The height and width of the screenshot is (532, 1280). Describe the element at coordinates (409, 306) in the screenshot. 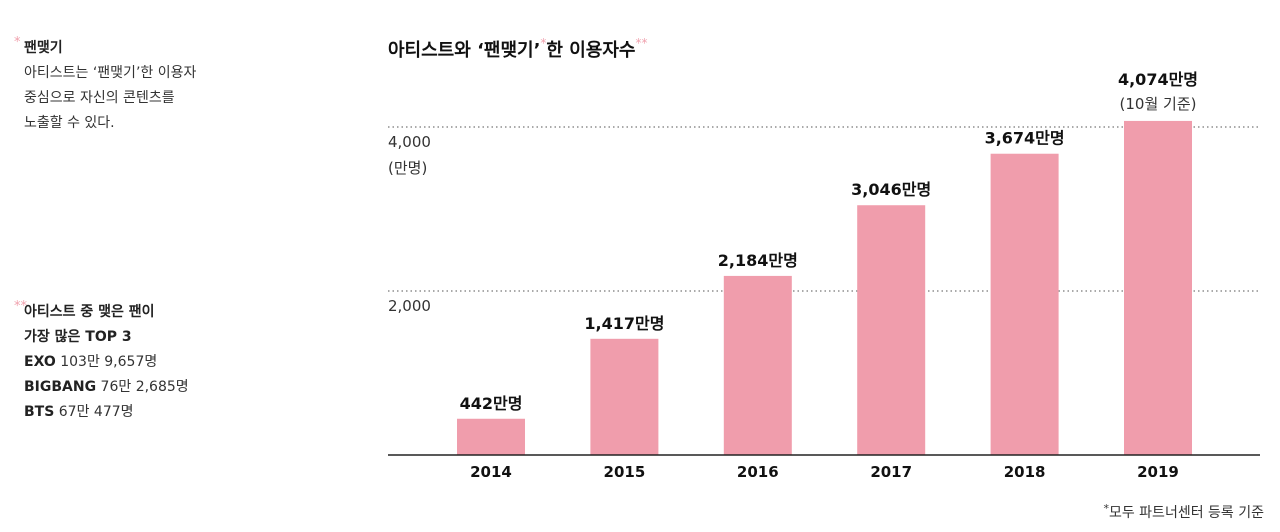

I see `y-tick-label: 2,000` at that location.